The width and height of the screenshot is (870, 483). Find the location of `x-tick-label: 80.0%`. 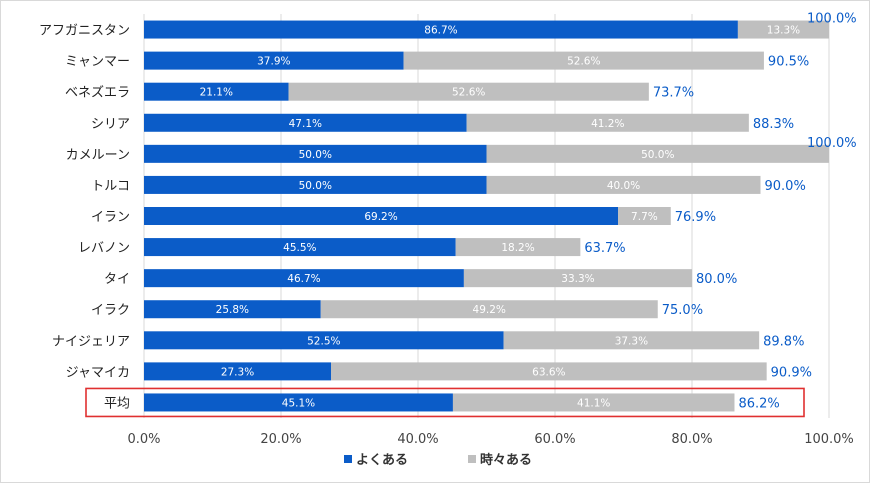

x-tick-label: 80.0% is located at coordinates (691, 439).